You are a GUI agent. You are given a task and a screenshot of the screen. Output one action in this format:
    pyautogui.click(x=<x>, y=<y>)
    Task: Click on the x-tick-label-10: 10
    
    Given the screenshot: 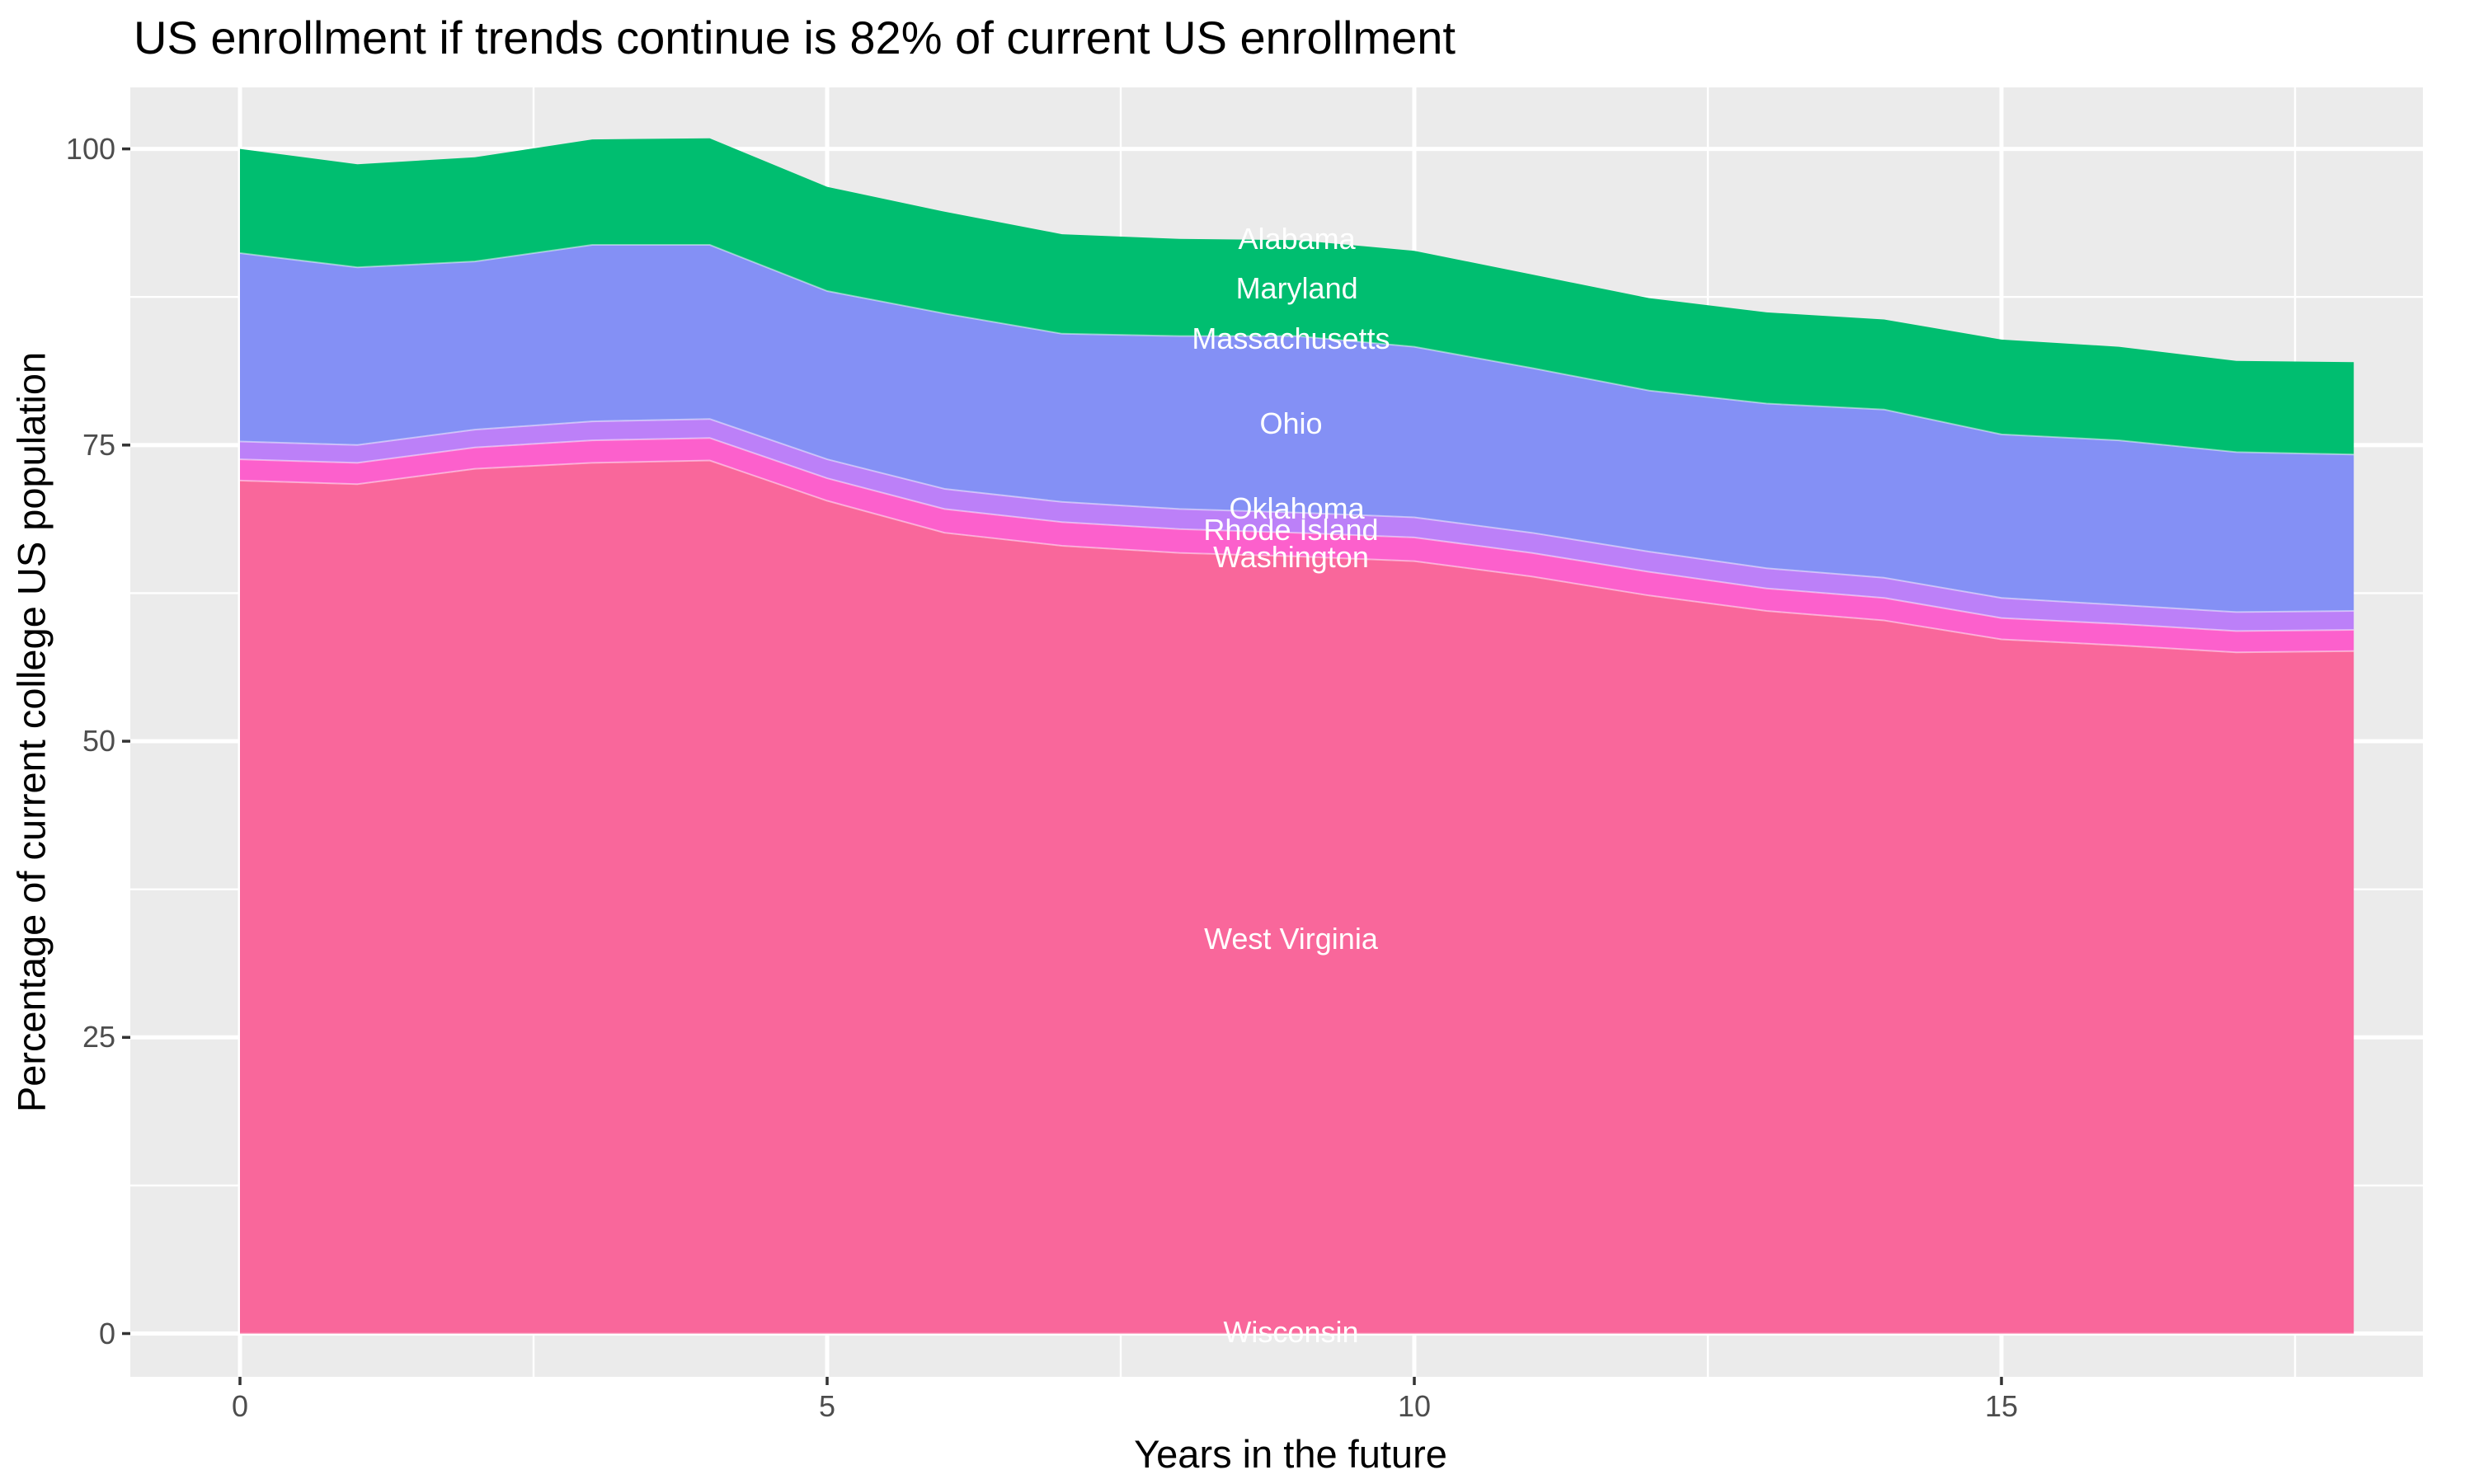 What is the action you would take?
    pyautogui.click(x=1414, y=1406)
    